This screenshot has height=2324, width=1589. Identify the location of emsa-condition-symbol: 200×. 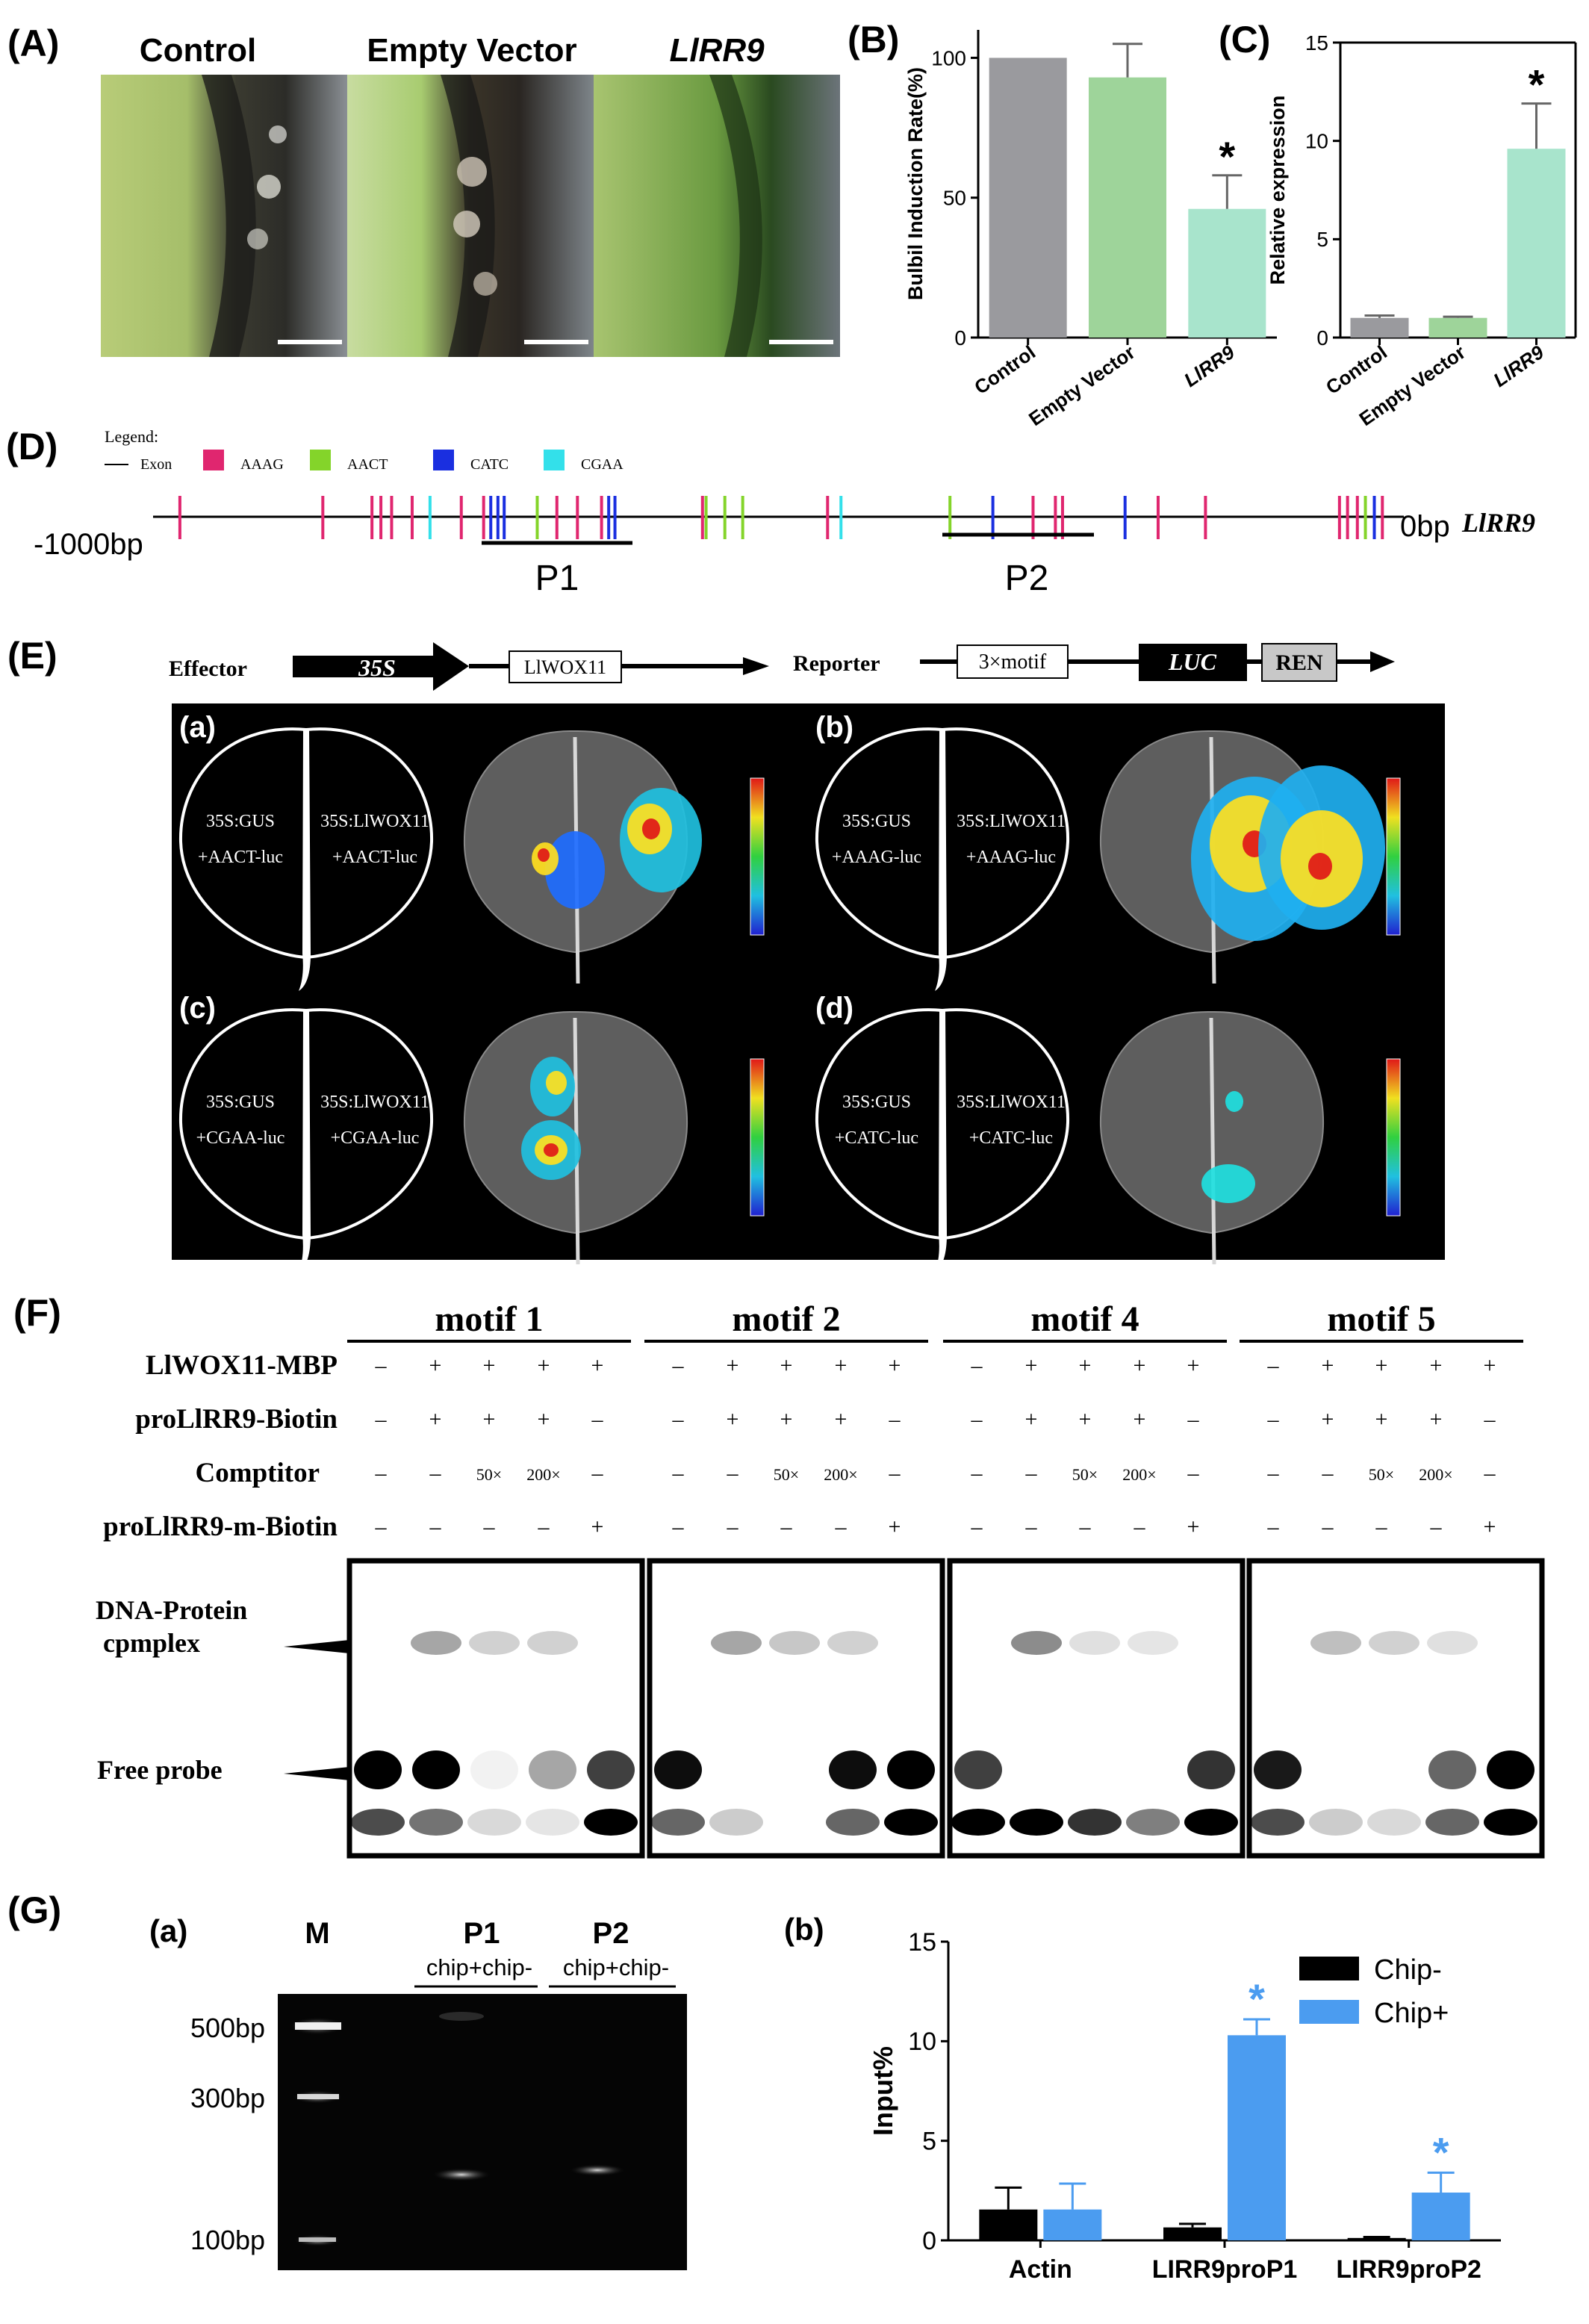
(1435, 1474).